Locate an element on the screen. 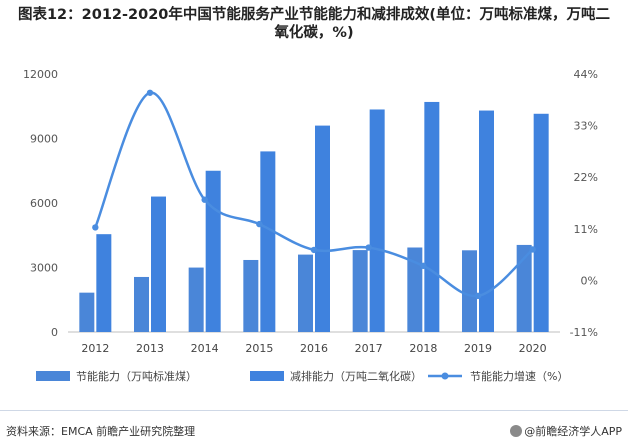  footer: 资料来源：EMCA 前瞻产业研究院整理 @前瞻经济学人APP is located at coordinates (314, 427).